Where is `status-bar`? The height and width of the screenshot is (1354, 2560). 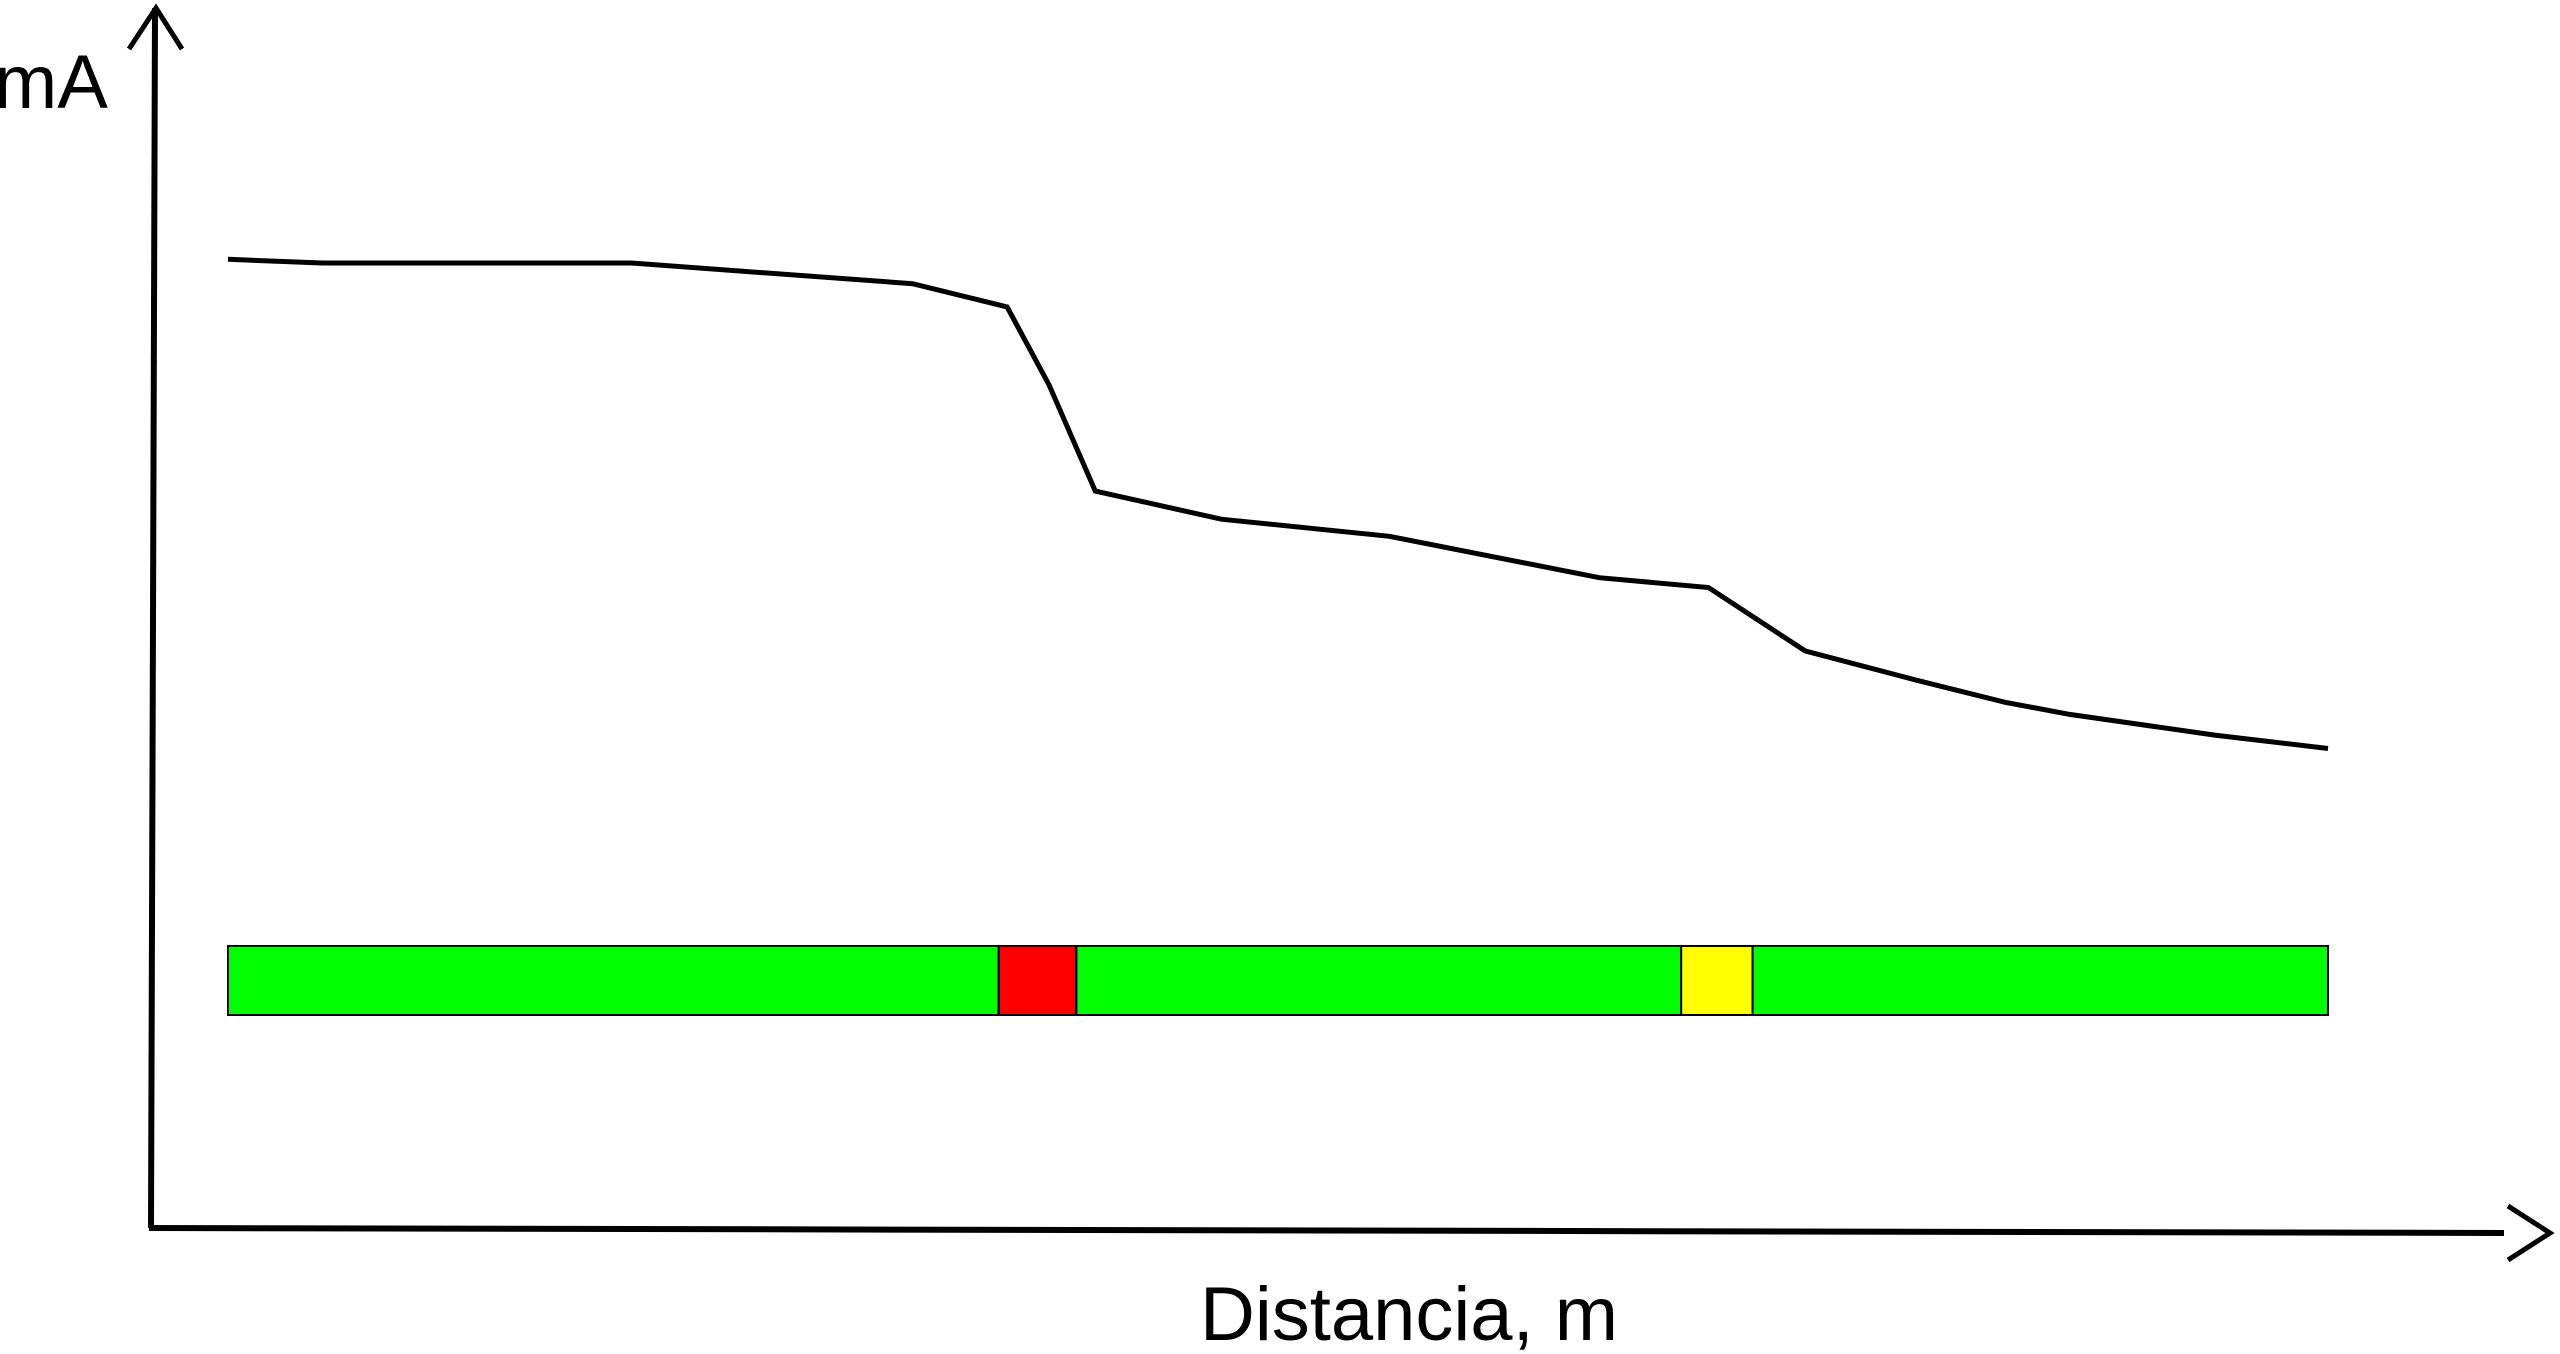
status-bar is located at coordinates (1278, 980).